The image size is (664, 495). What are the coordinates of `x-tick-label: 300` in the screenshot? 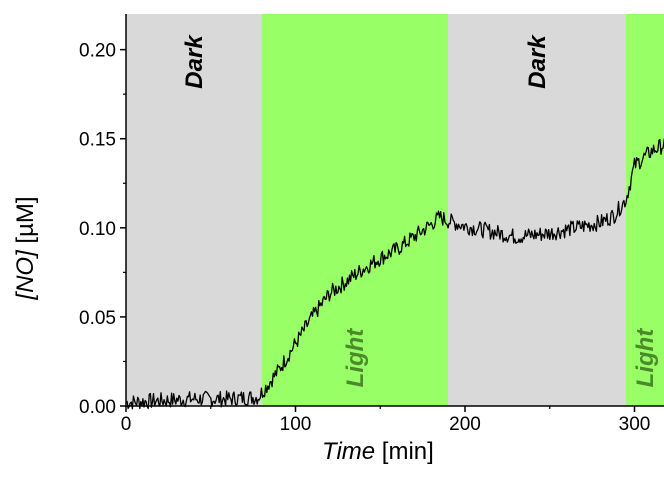 It's located at (635, 424).